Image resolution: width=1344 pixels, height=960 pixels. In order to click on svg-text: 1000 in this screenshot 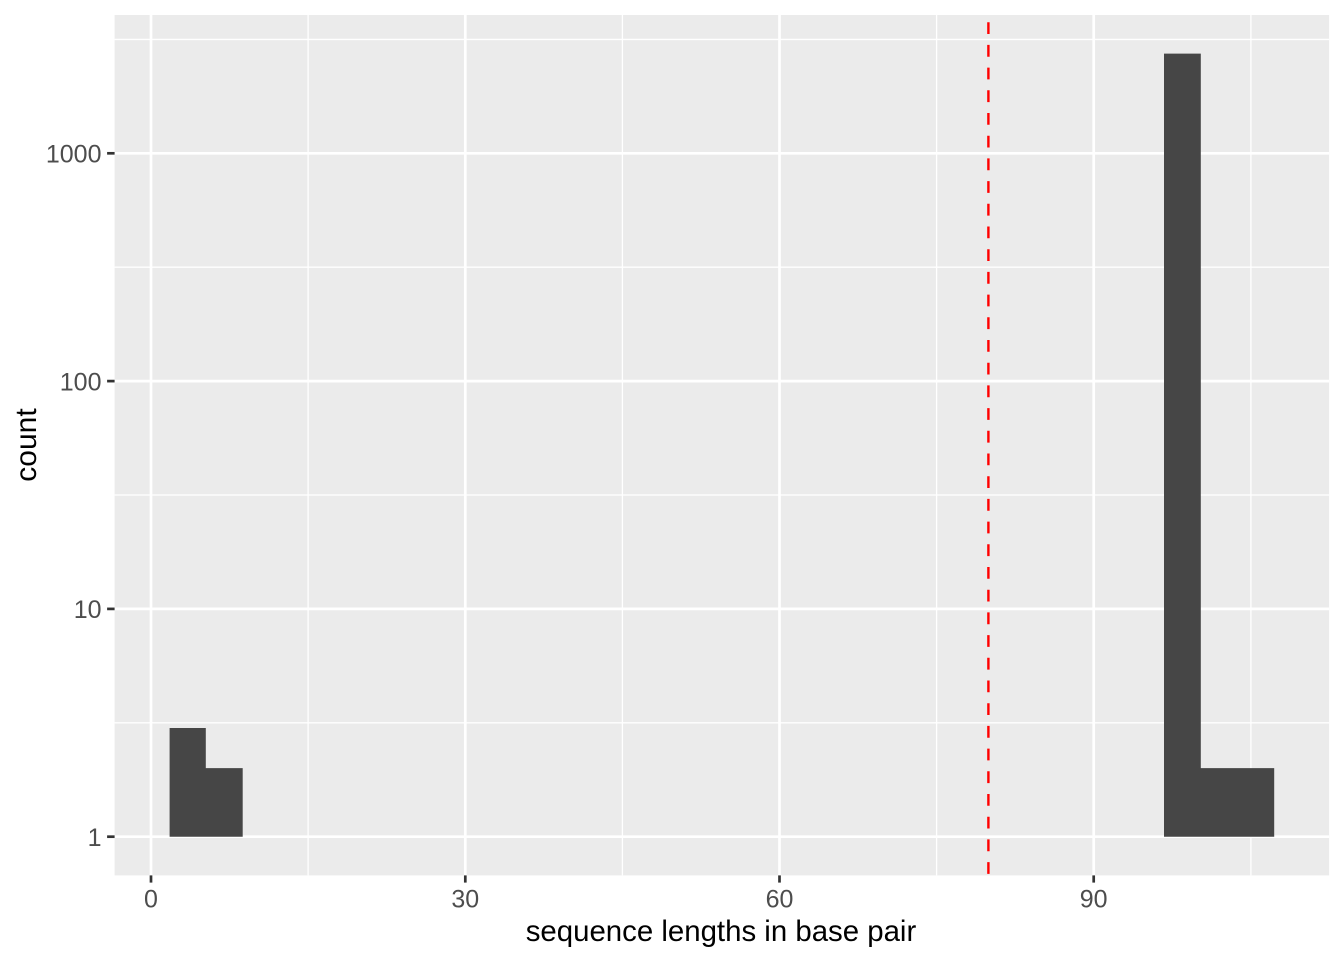, I will do `click(74, 155)`.